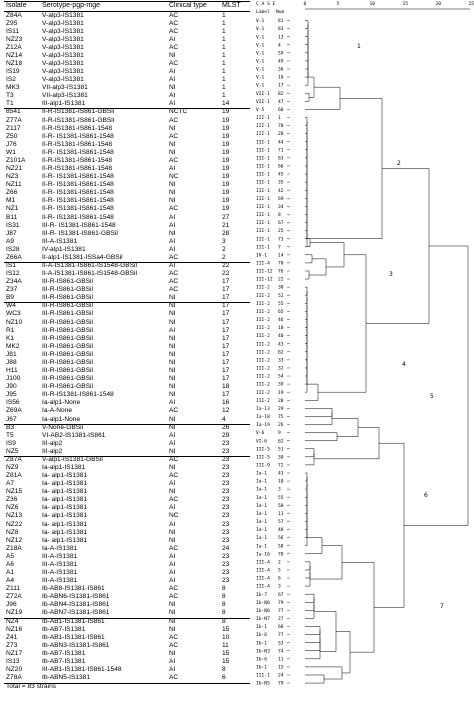 Image resolution: width=474 pixels, height=712 pixels. What do you see at coordinates (14, 678) in the screenshot?
I see `isolate-cell: Z78A` at bounding box center [14, 678].